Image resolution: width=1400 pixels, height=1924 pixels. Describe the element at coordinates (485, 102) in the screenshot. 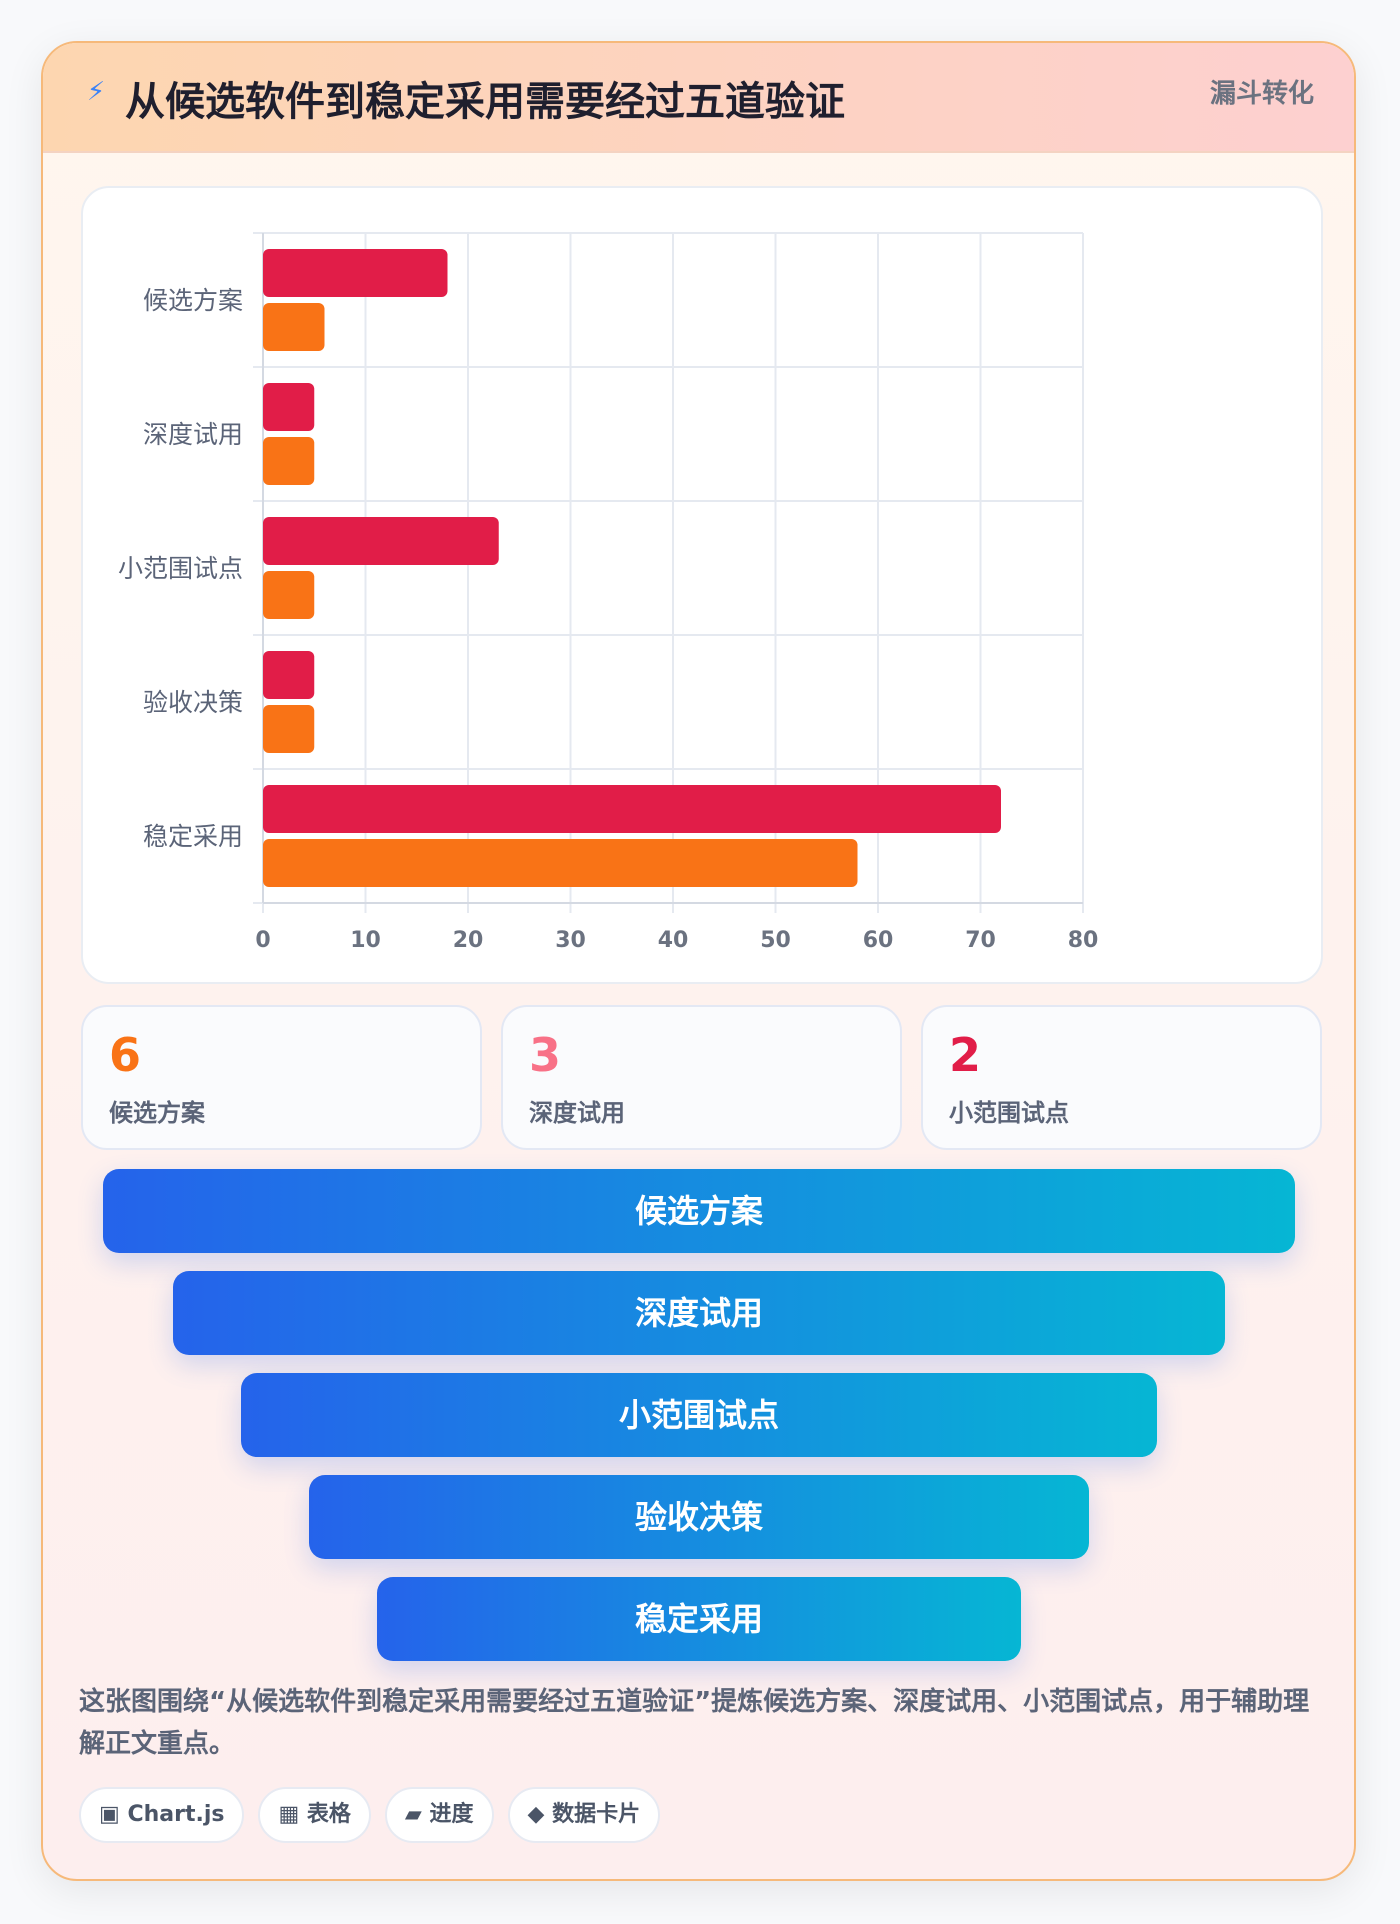

I see `card-title: 从候选软件到稳定采用需要经过五道验证` at that location.